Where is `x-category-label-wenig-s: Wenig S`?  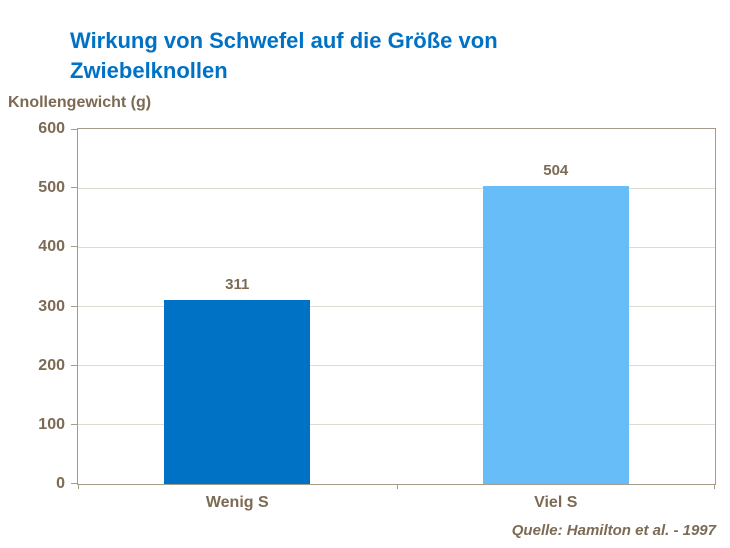 x-category-label-wenig-s: Wenig S is located at coordinates (237, 502).